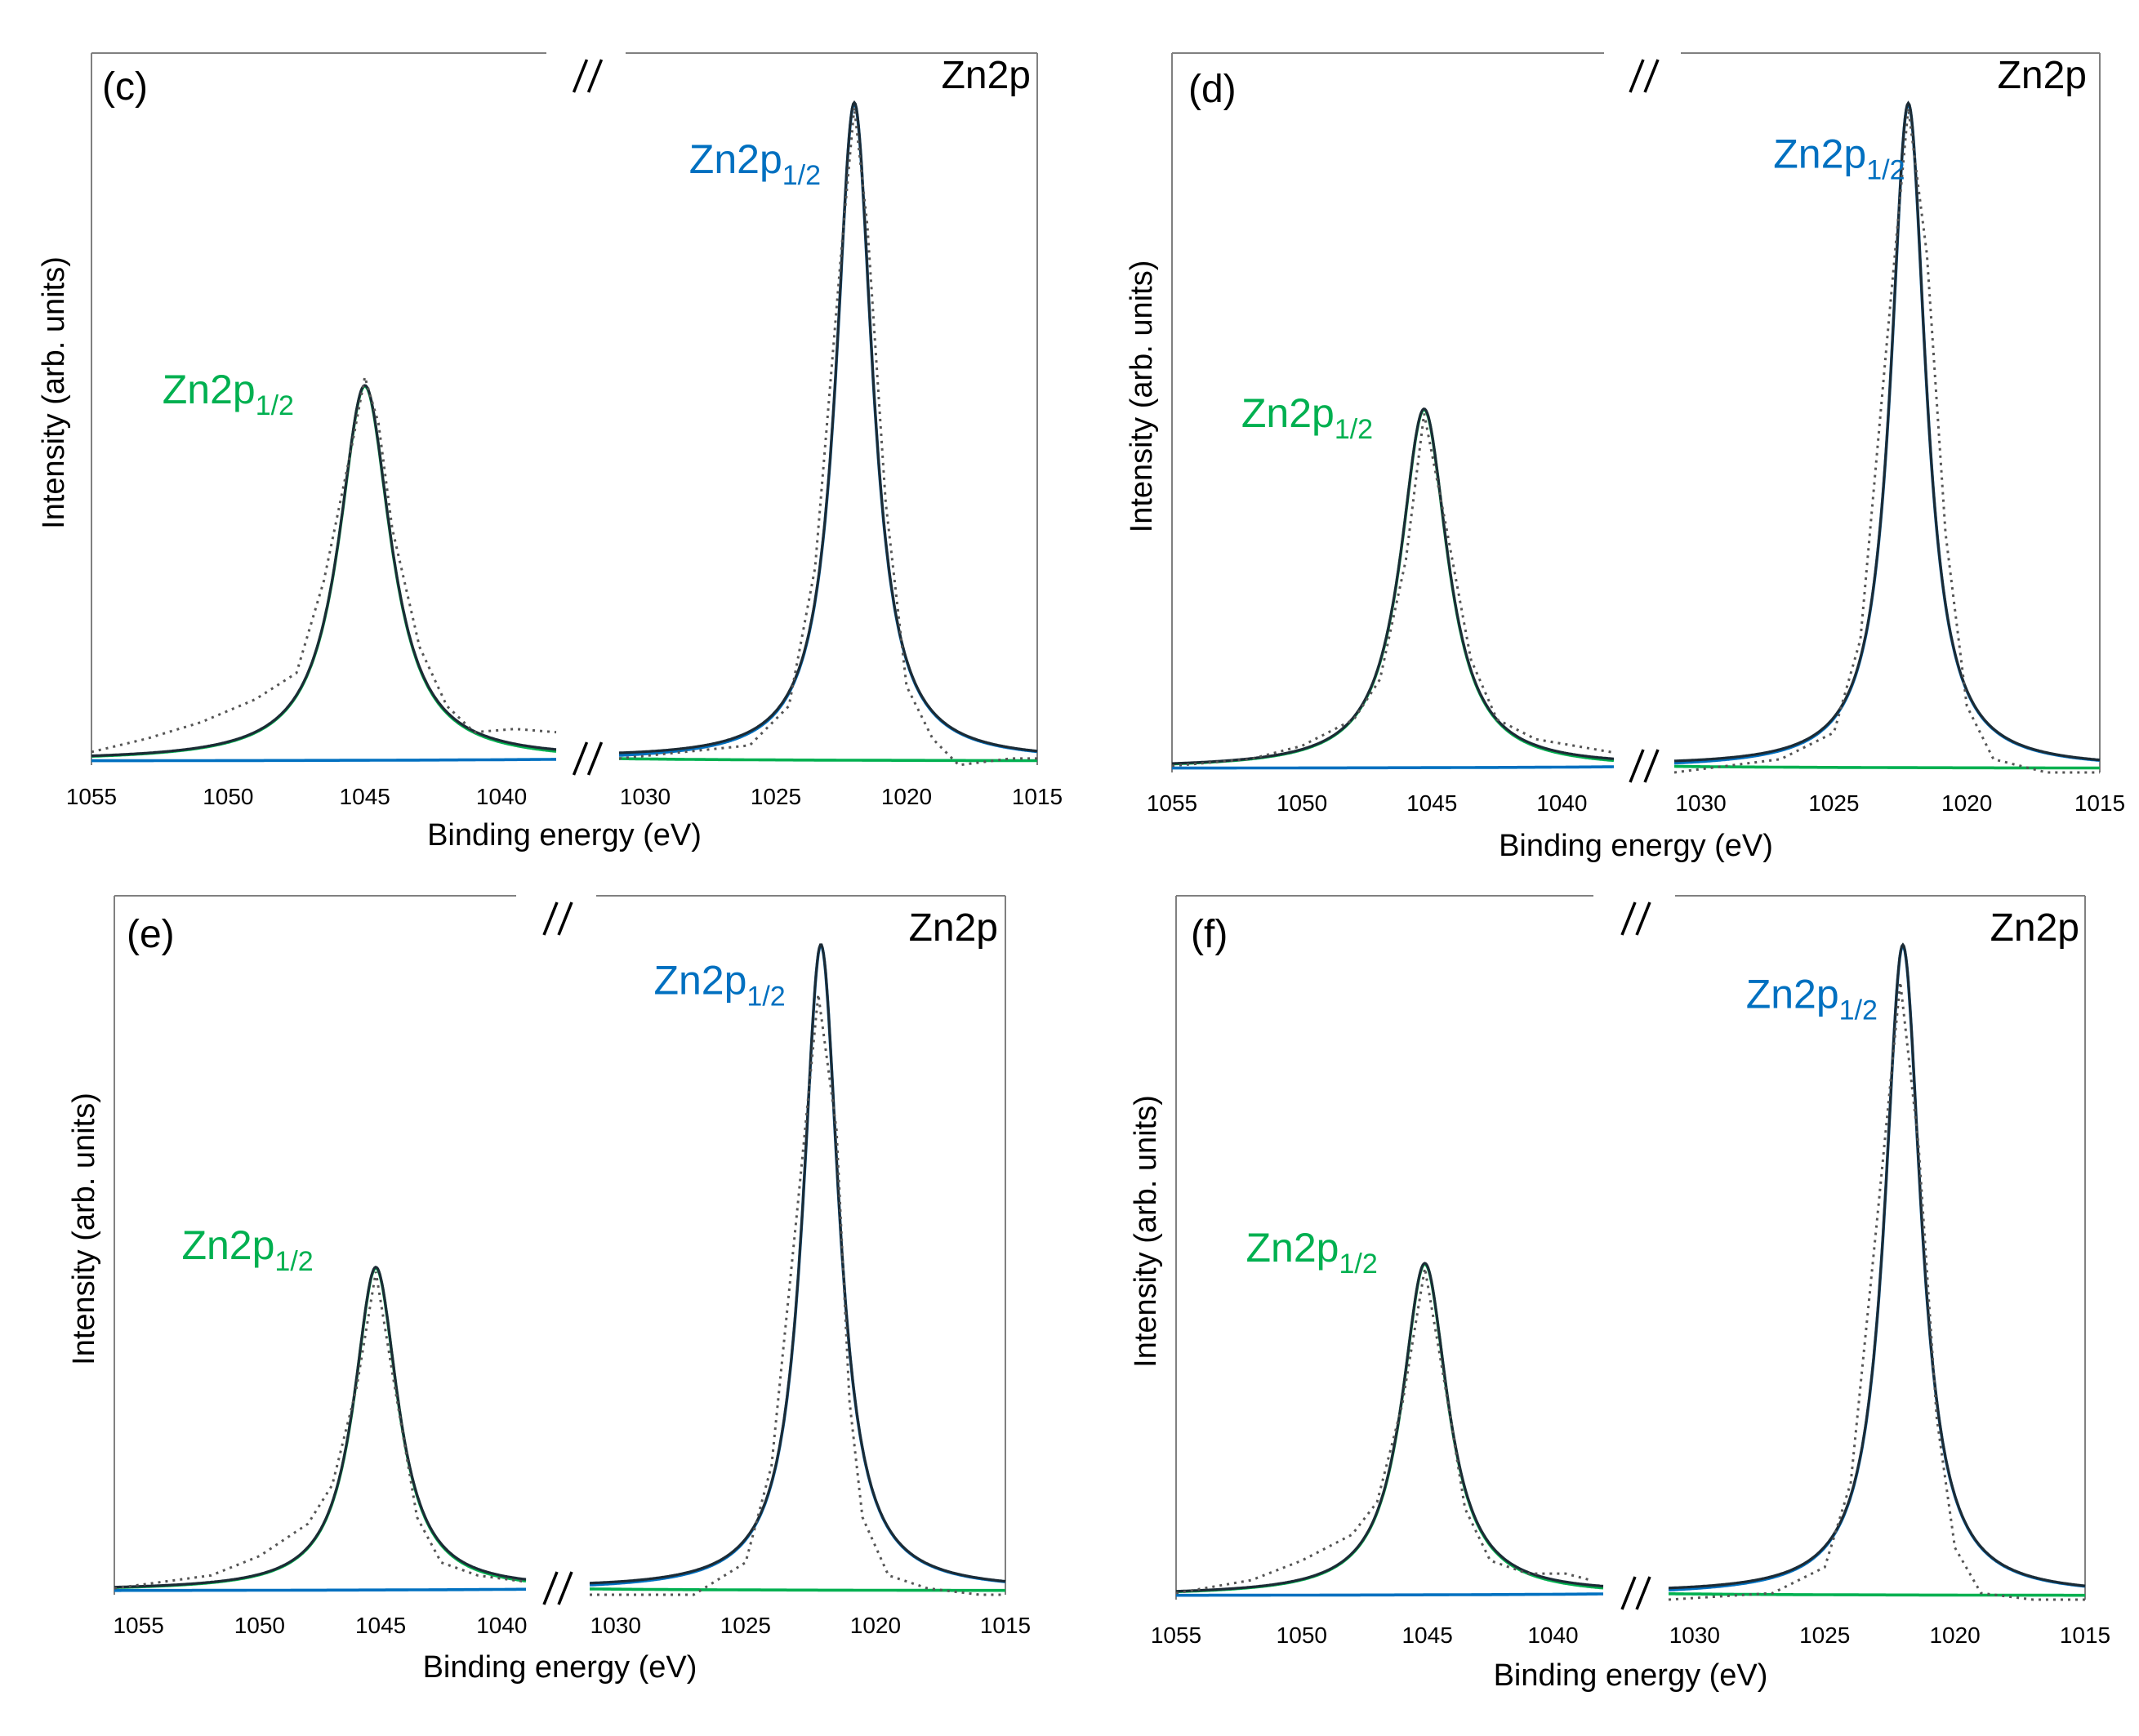  I want to click on series-experimental, so click(559, 1295).